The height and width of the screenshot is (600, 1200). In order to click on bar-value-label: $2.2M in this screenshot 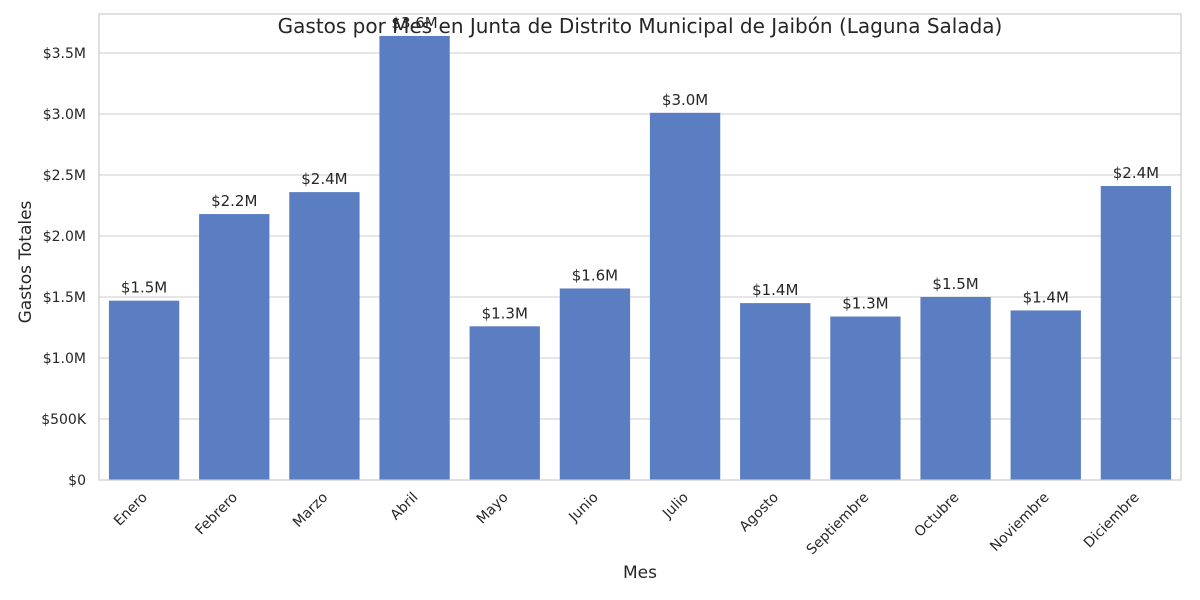, I will do `click(234, 201)`.